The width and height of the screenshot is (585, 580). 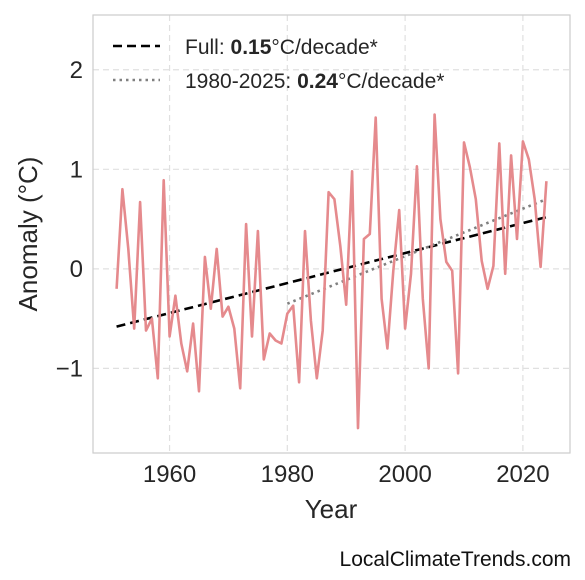 What do you see at coordinates (346, 474) in the screenshot?
I see `x-tick-labels: 1960 1980 2000 2020` at bounding box center [346, 474].